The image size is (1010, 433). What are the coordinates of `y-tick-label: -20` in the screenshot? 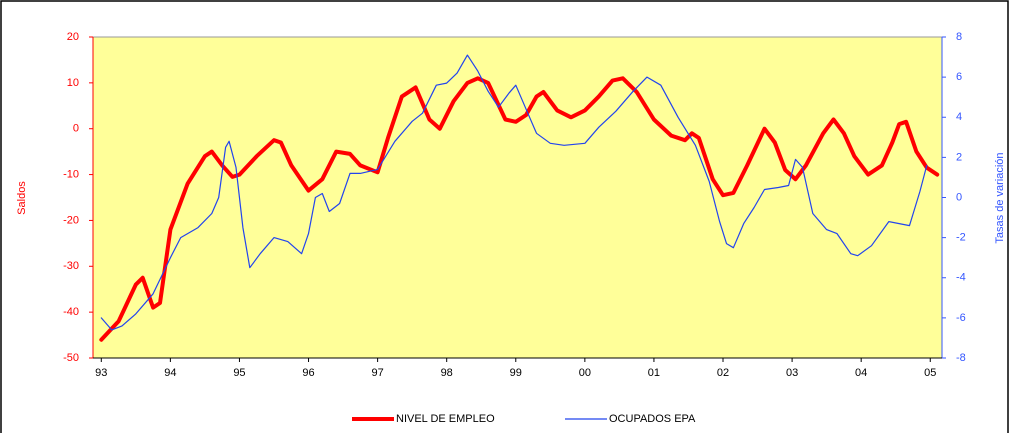 It's located at (71, 220).